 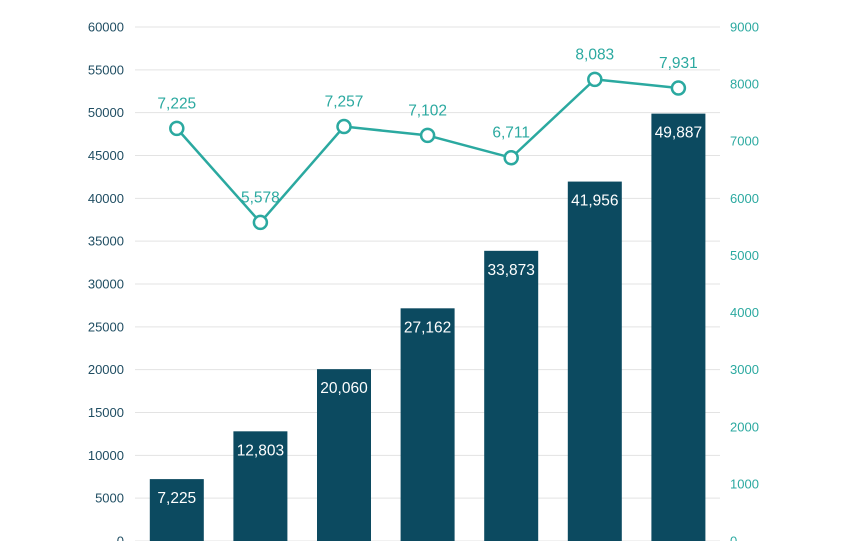 I want to click on right-tick-label: 9000, so click(x=744, y=27).